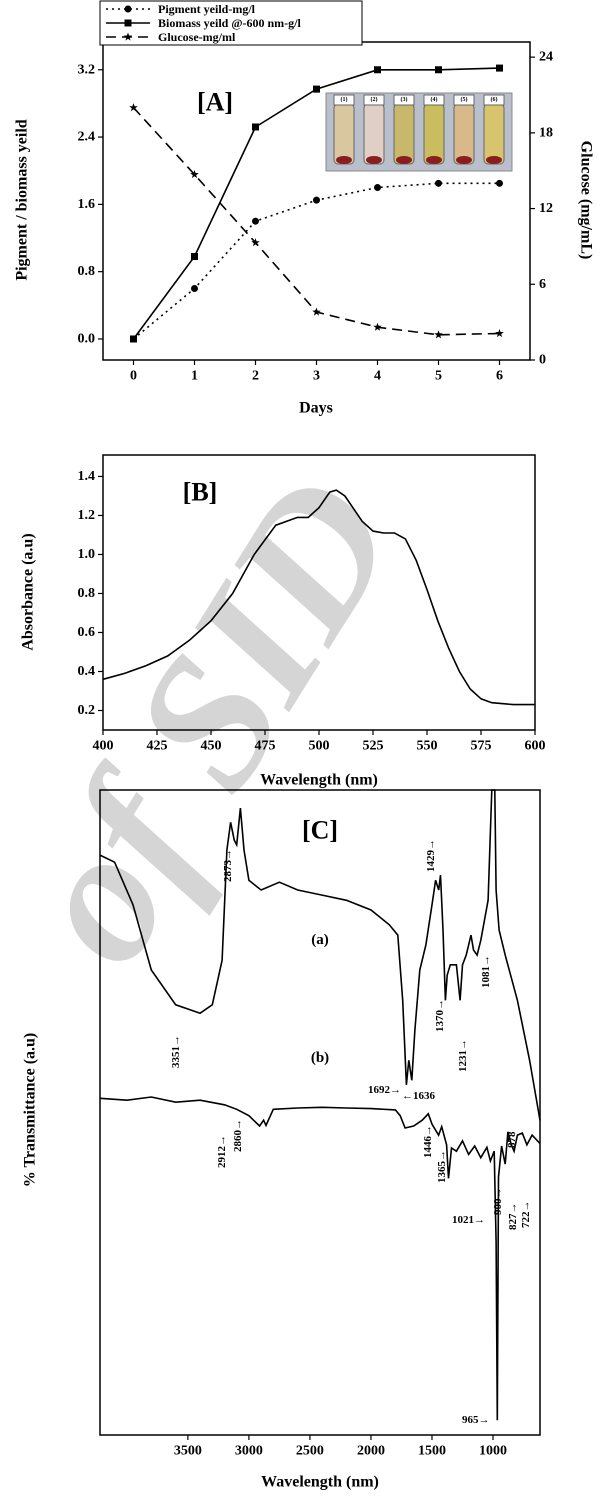  Describe the element at coordinates (176, 1051) in the screenshot. I see `peak-annotation: 3351→` at that location.